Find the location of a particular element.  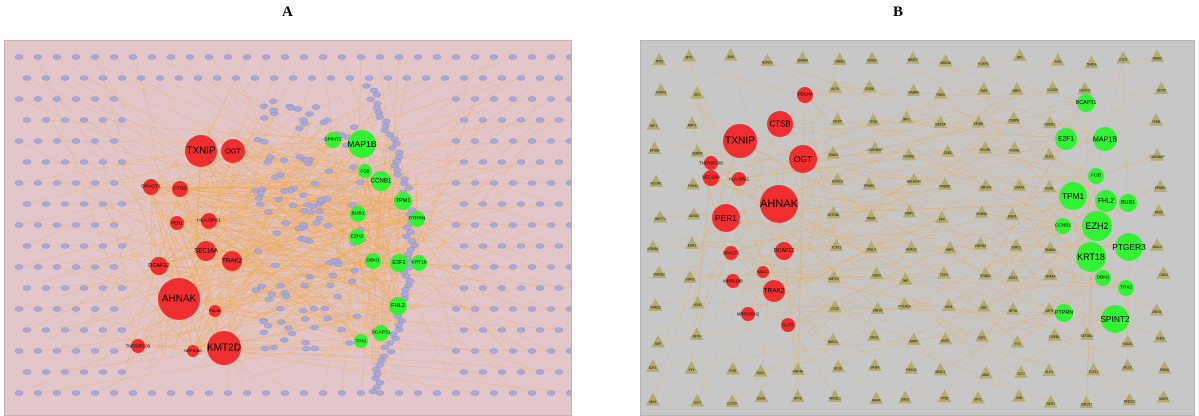

tf-node: MYC is located at coordinates (689, 55).